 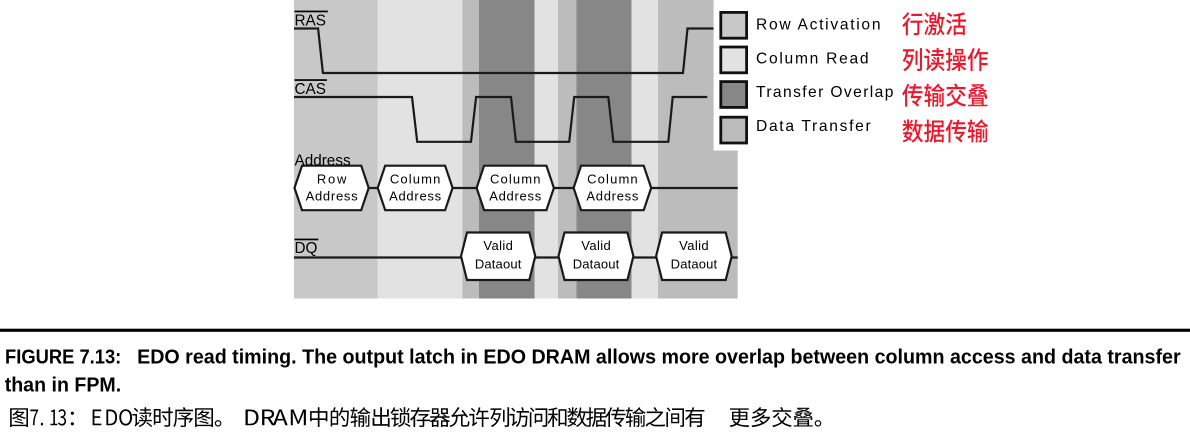 What do you see at coordinates (306, 248) in the screenshot?
I see `svg-text: DQ` at bounding box center [306, 248].